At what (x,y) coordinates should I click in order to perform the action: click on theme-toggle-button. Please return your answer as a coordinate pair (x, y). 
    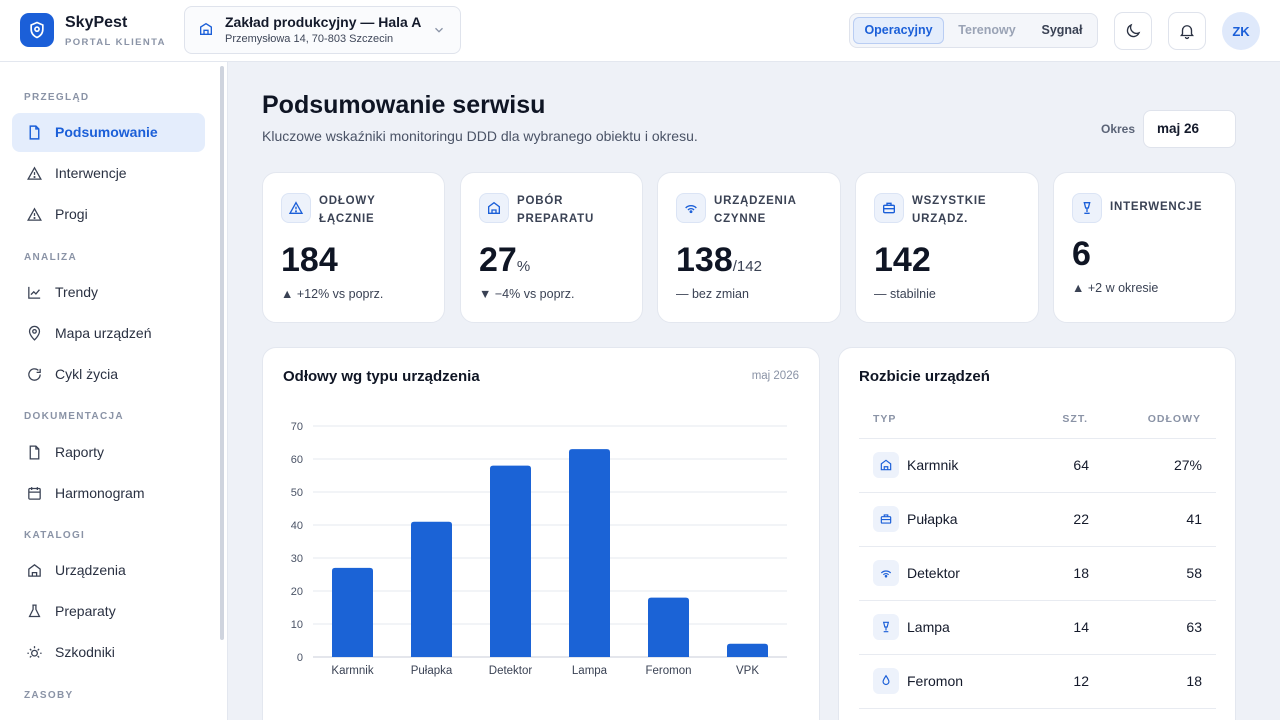
    Looking at the image, I should click on (1133, 31).